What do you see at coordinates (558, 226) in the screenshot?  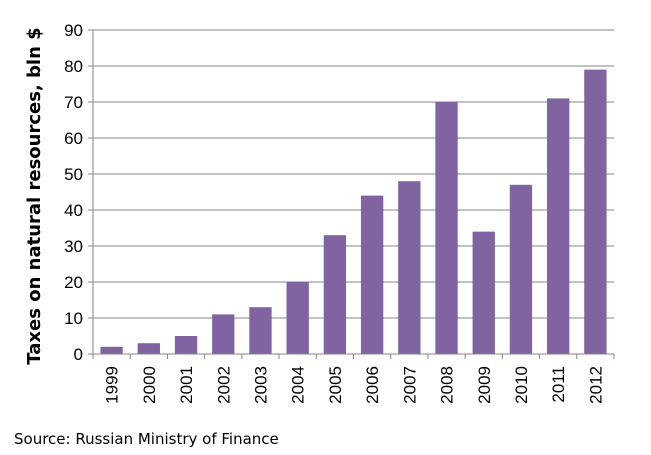 I see `bar-2011` at bounding box center [558, 226].